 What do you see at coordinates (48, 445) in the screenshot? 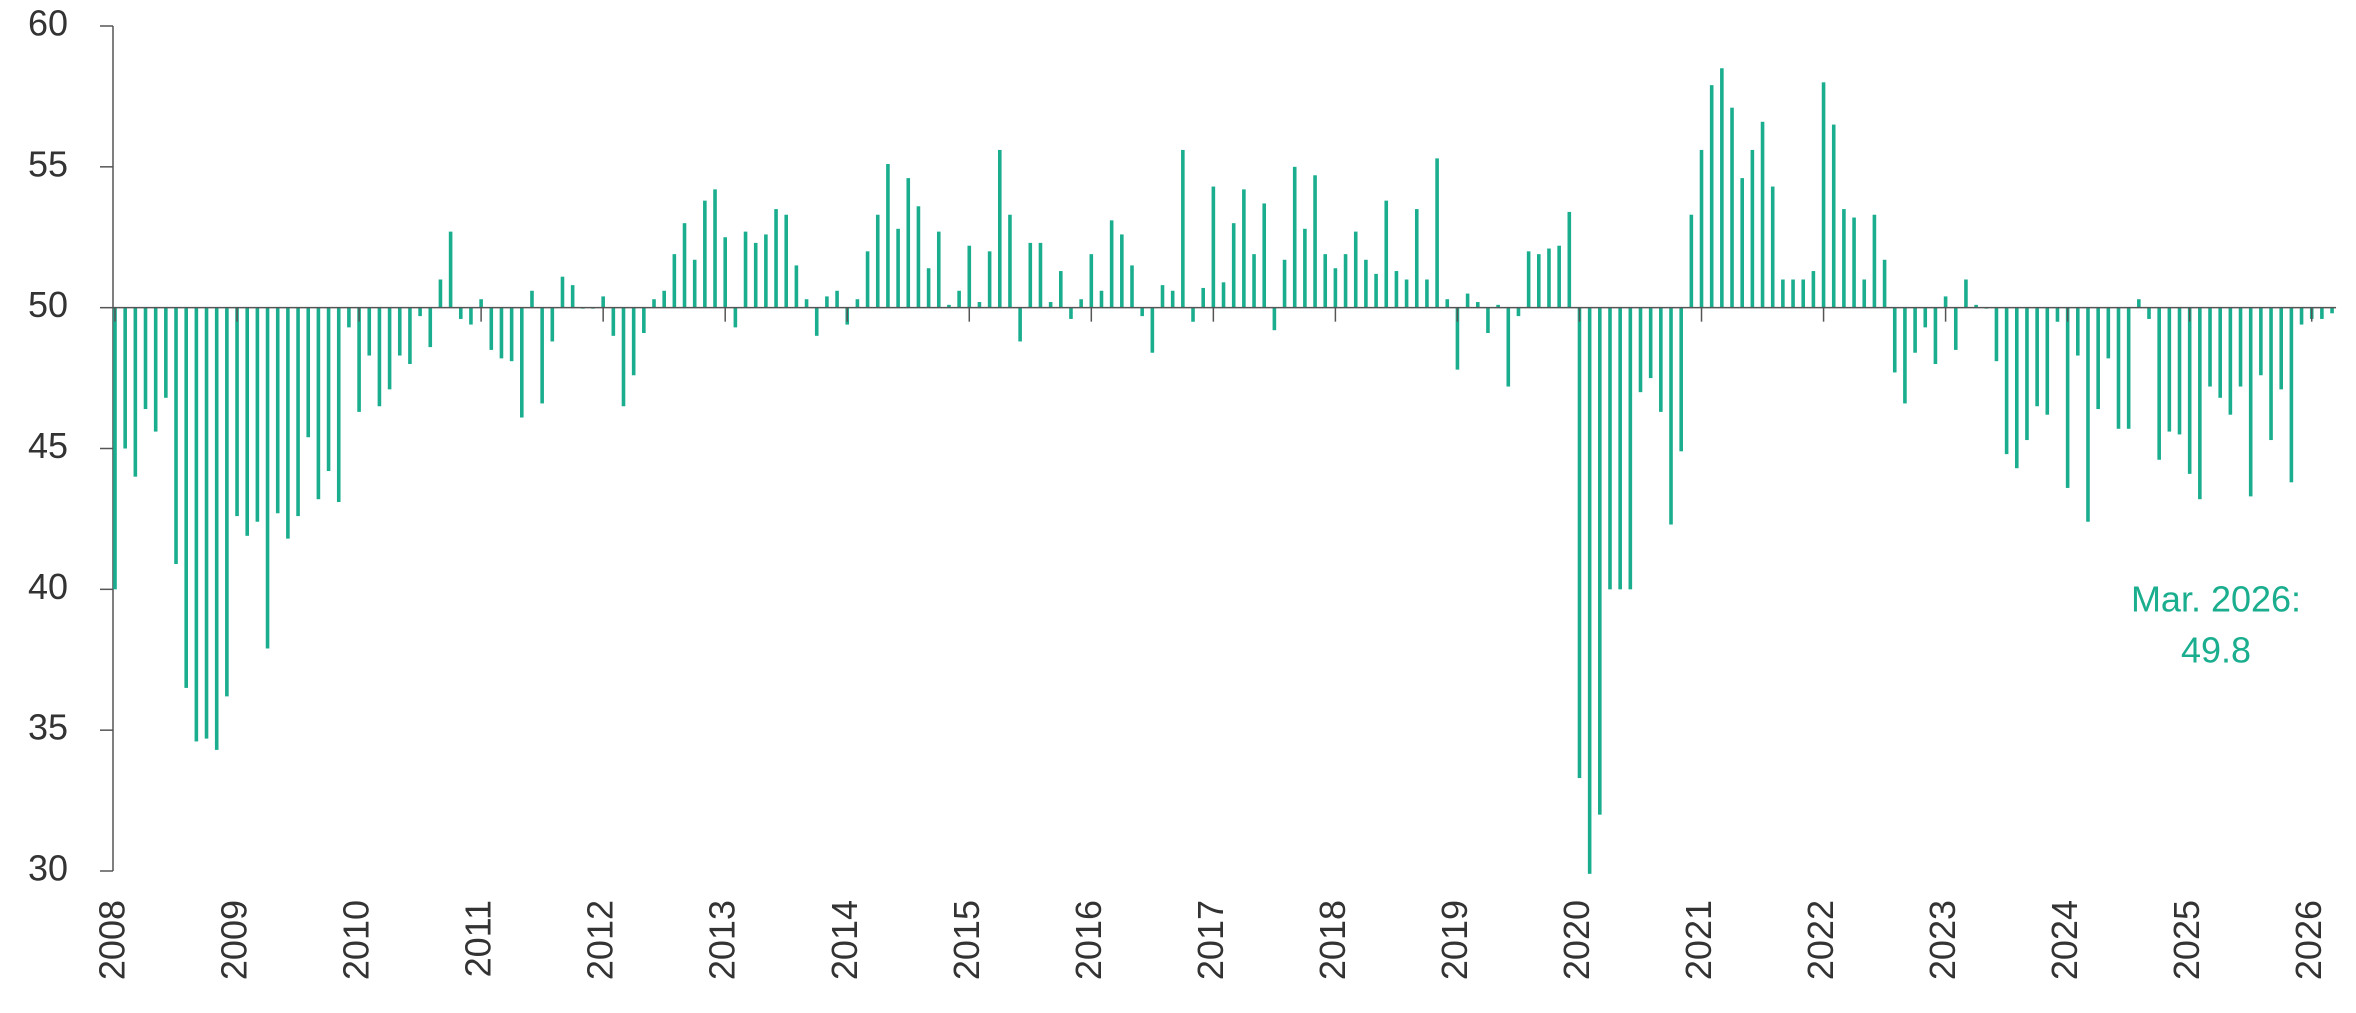
I see `y-tick-label: 45` at bounding box center [48, 445].